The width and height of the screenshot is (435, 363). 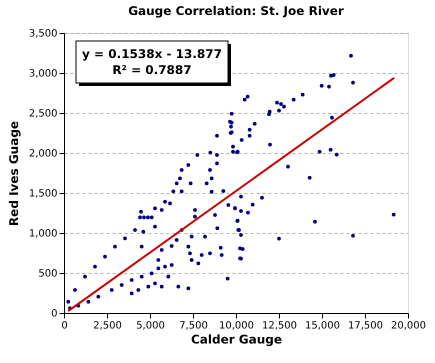 What do you see at coordinates (193, 326) in the screenshot?
I see `x-tick-label: 7,500` at bounding box center [193, 326].